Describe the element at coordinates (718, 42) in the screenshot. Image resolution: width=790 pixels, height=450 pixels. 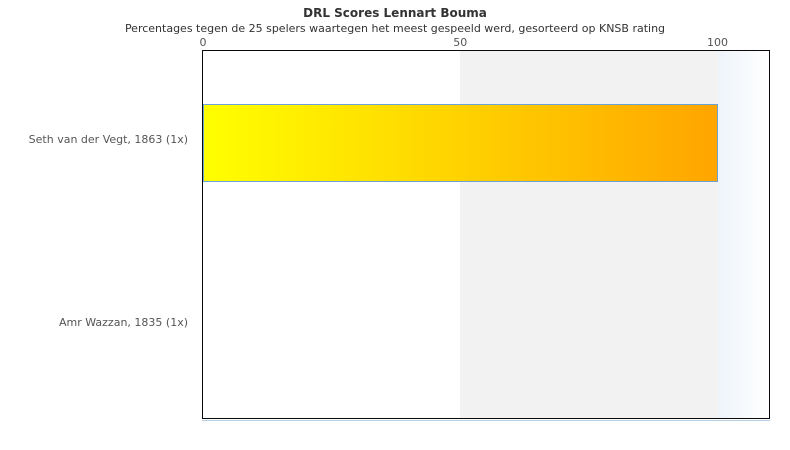
I see `x-axis-tick-label-100: 100` at that location.